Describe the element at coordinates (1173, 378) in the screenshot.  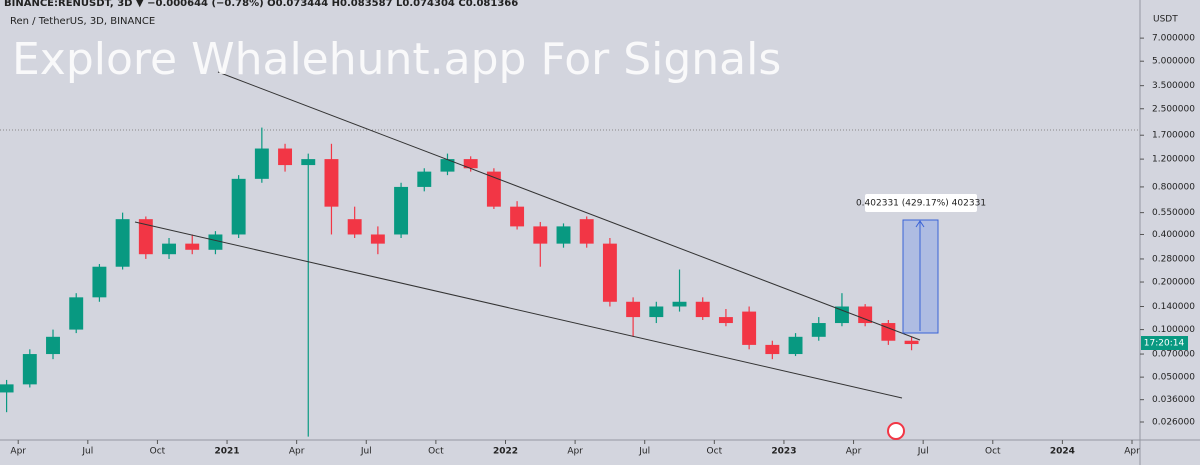
I see `y-tick-label: 0.050000` at that location.